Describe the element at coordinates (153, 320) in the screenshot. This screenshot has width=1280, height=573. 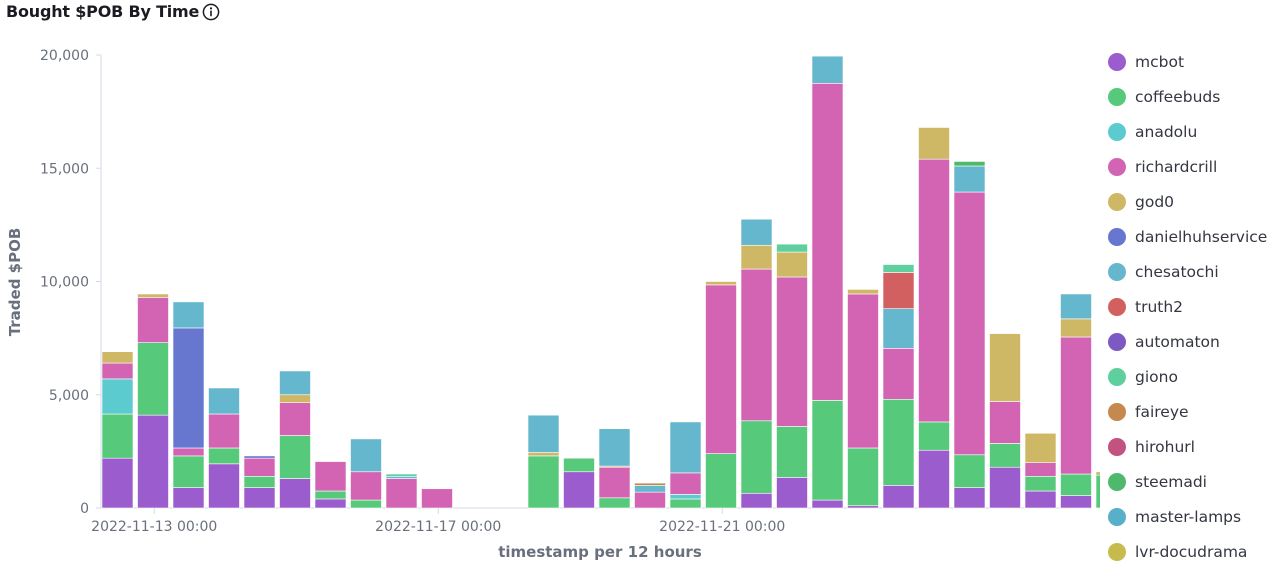
I see `bar-segment: richardcrill — 2022-11-13 00:00: 2000` at that location.